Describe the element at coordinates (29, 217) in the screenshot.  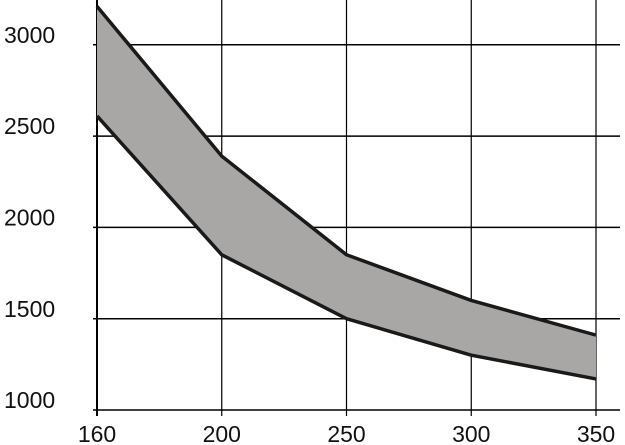
I see `y-tick-label: 2000` at that location.